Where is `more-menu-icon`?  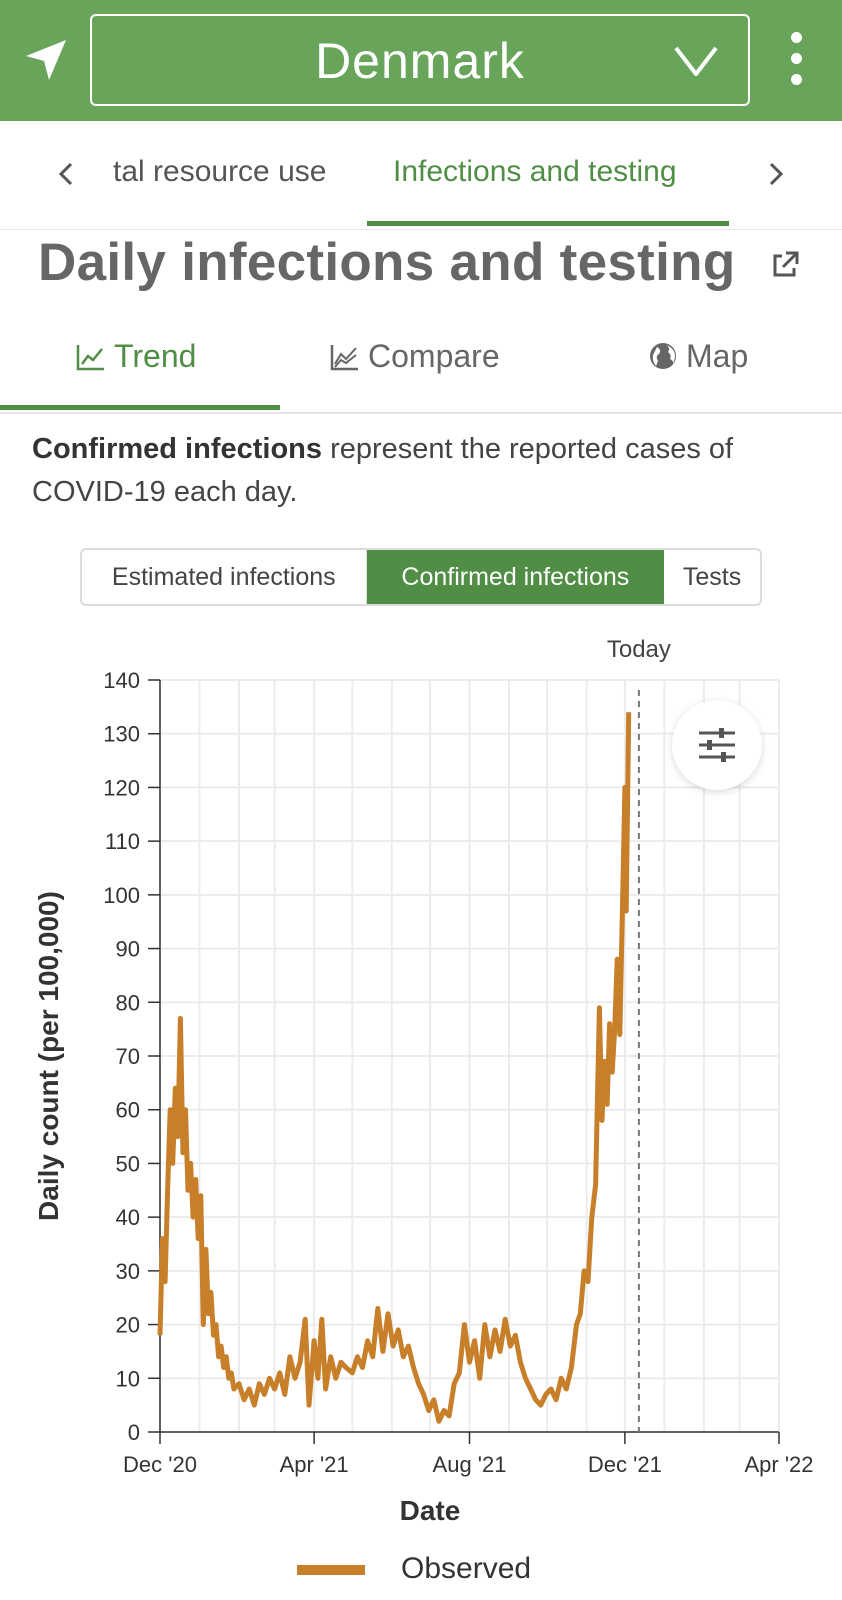 more-menu-icon is located at coordinates (796, 62).